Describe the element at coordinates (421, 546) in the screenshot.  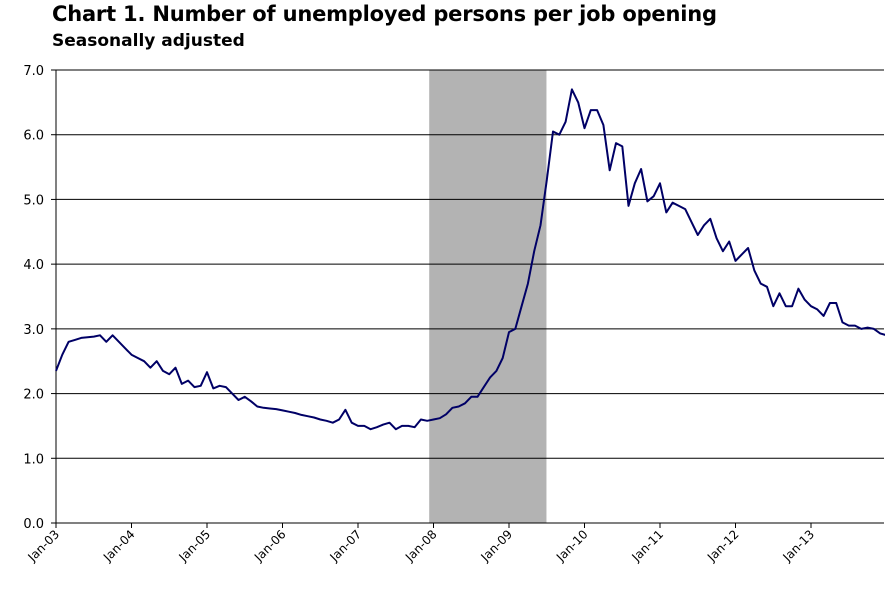
I see `x-tick-label: Jan-08` at that location.